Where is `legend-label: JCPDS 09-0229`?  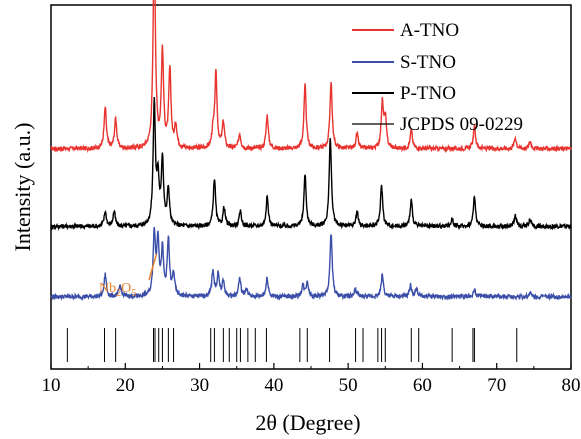 legend-label: JCPDS 09-0229 is located at coordinates (461, 124).